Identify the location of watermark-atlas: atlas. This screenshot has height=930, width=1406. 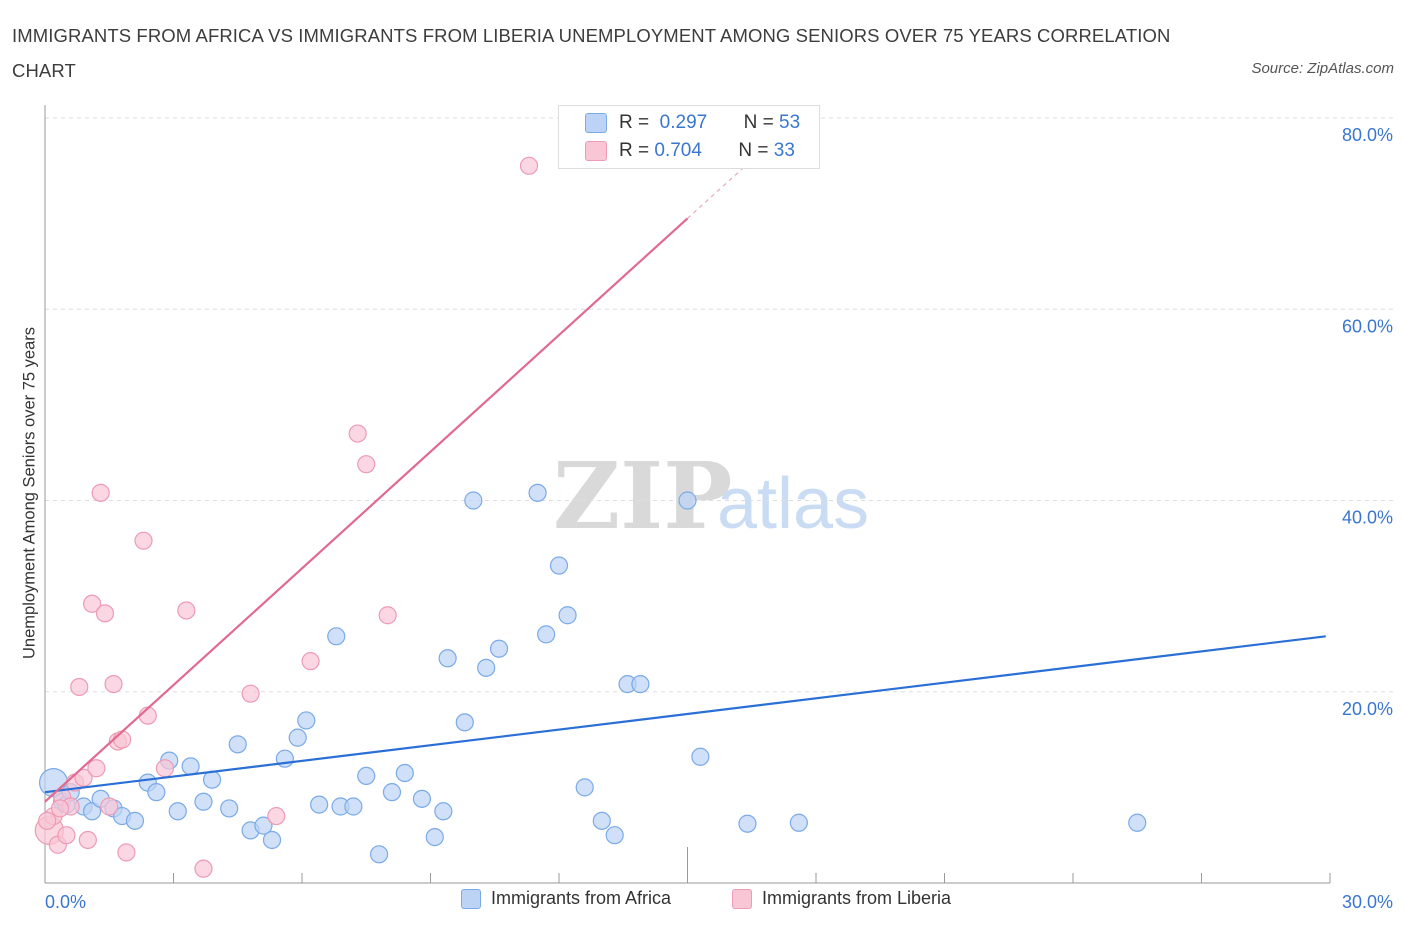
(793, 504).